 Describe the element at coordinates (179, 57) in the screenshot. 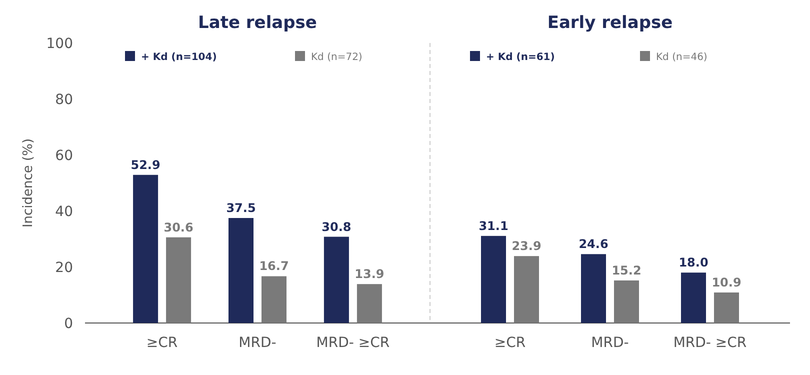

I see `legend-label: + Kd (n=104)` at that location.